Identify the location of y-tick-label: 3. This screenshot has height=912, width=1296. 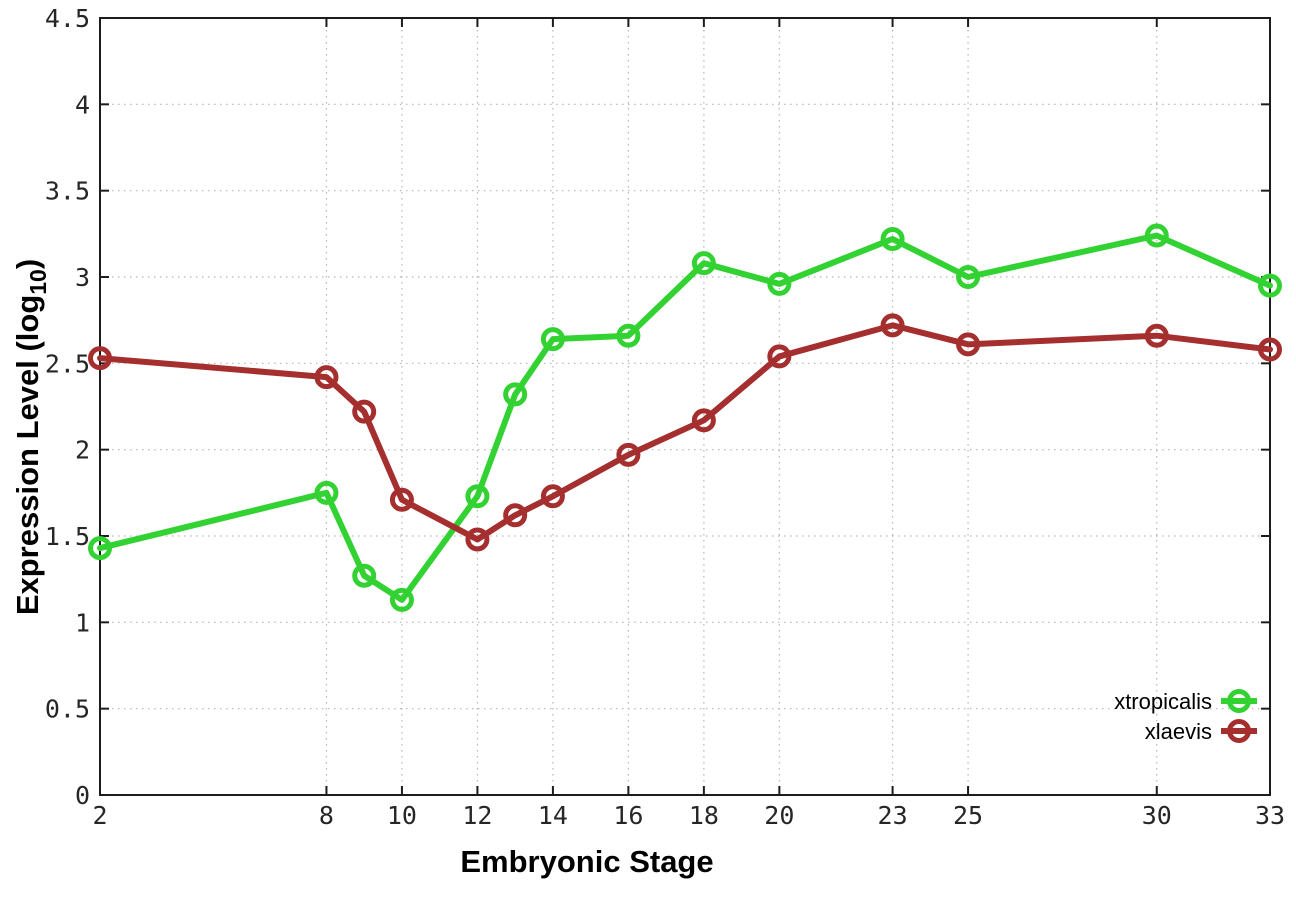
(82, 277).